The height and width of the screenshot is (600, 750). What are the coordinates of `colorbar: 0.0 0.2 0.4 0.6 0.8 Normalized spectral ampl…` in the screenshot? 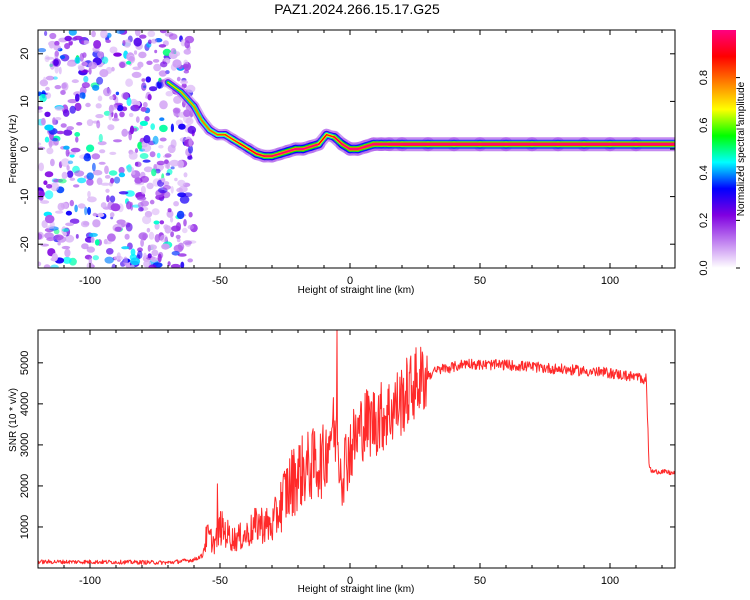 It's located at (722, 153).